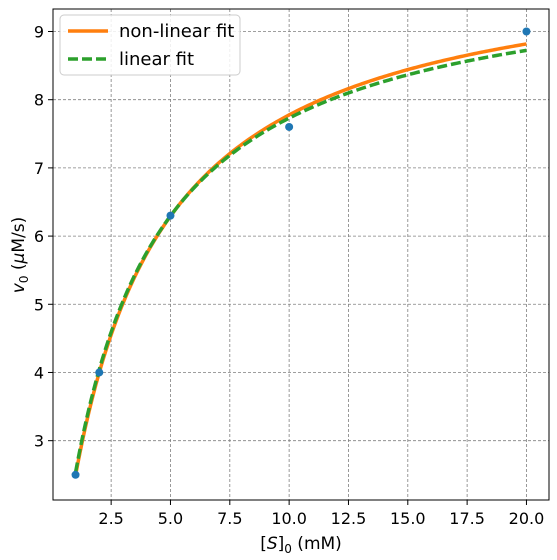 This screenshot has width=557, height=560. I want to click on legend: non-linear fit linear fit, so click(150, 45).